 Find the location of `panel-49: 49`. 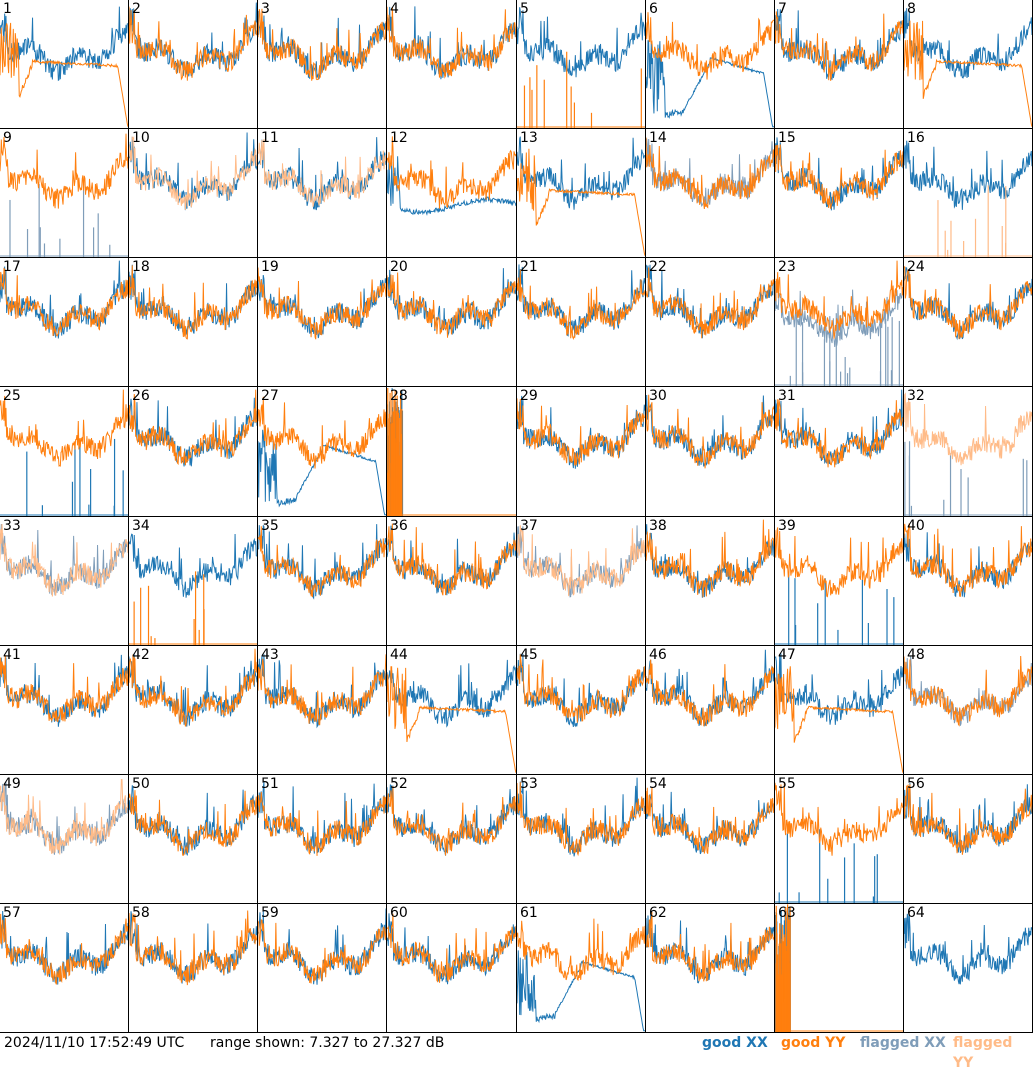

panel-49: 49 is located at coordinates (64, 839).